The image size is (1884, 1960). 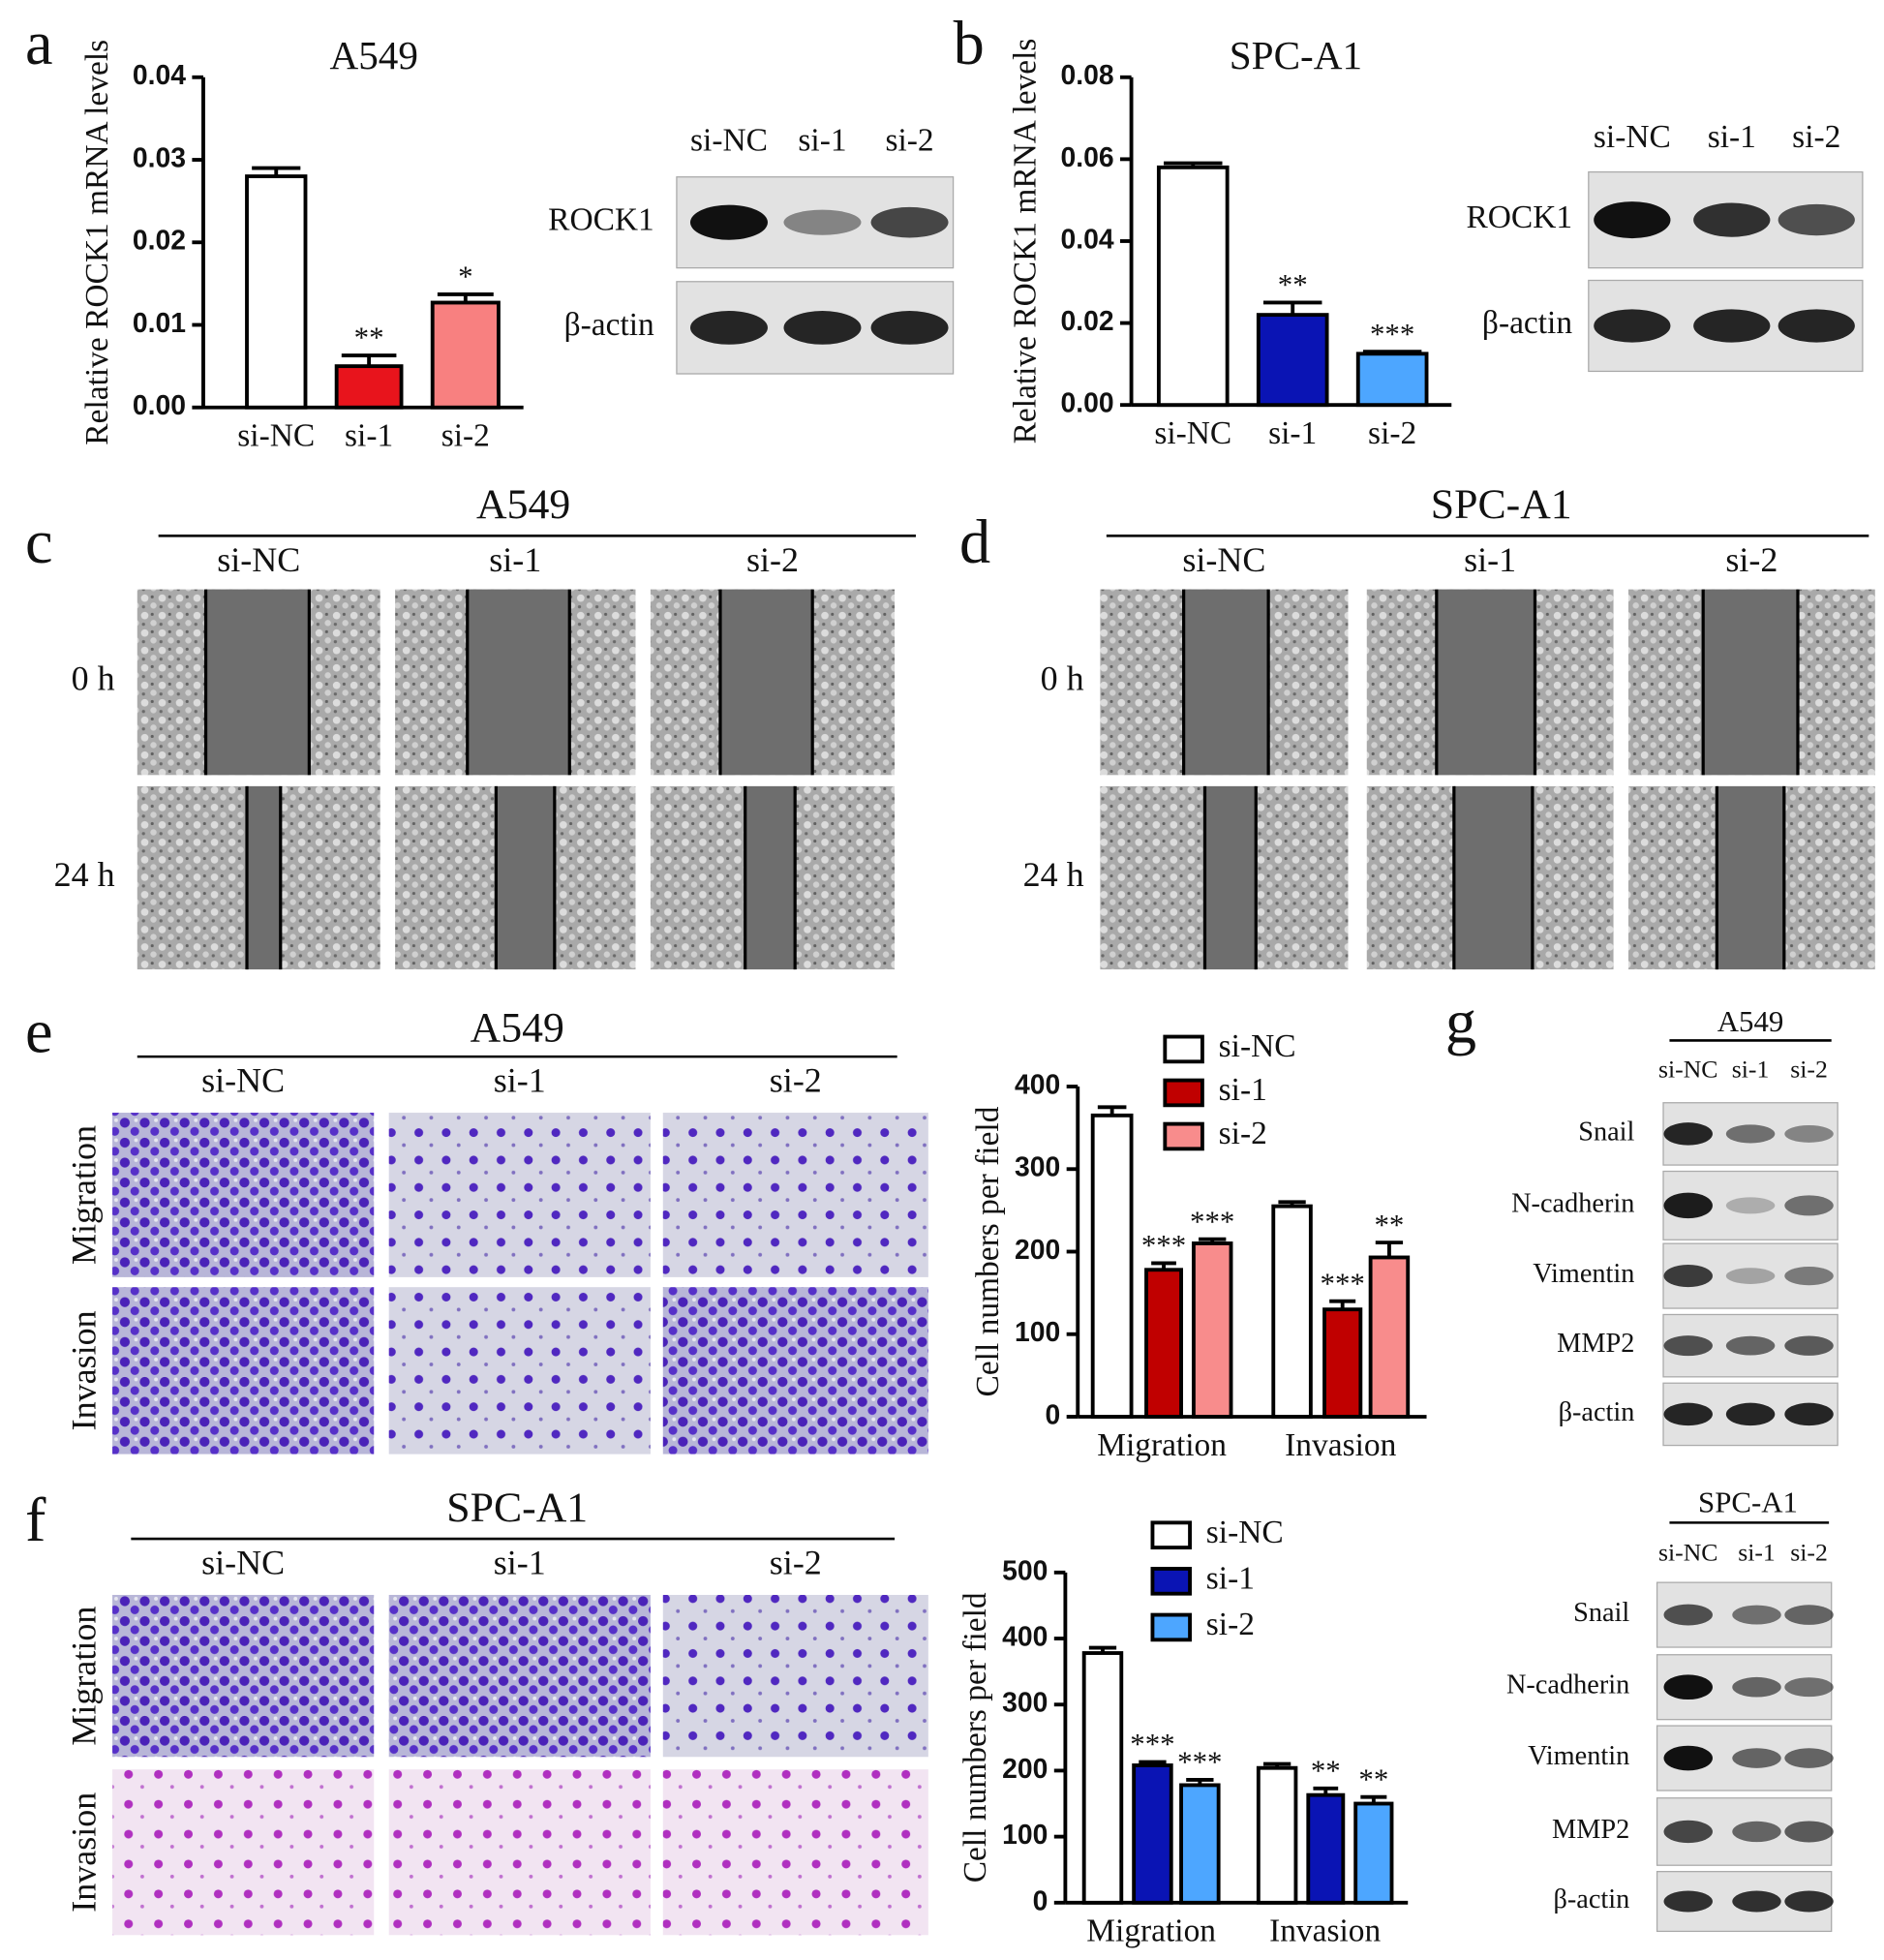 I want to click on panel-label: c, so click(x=39, y=541).